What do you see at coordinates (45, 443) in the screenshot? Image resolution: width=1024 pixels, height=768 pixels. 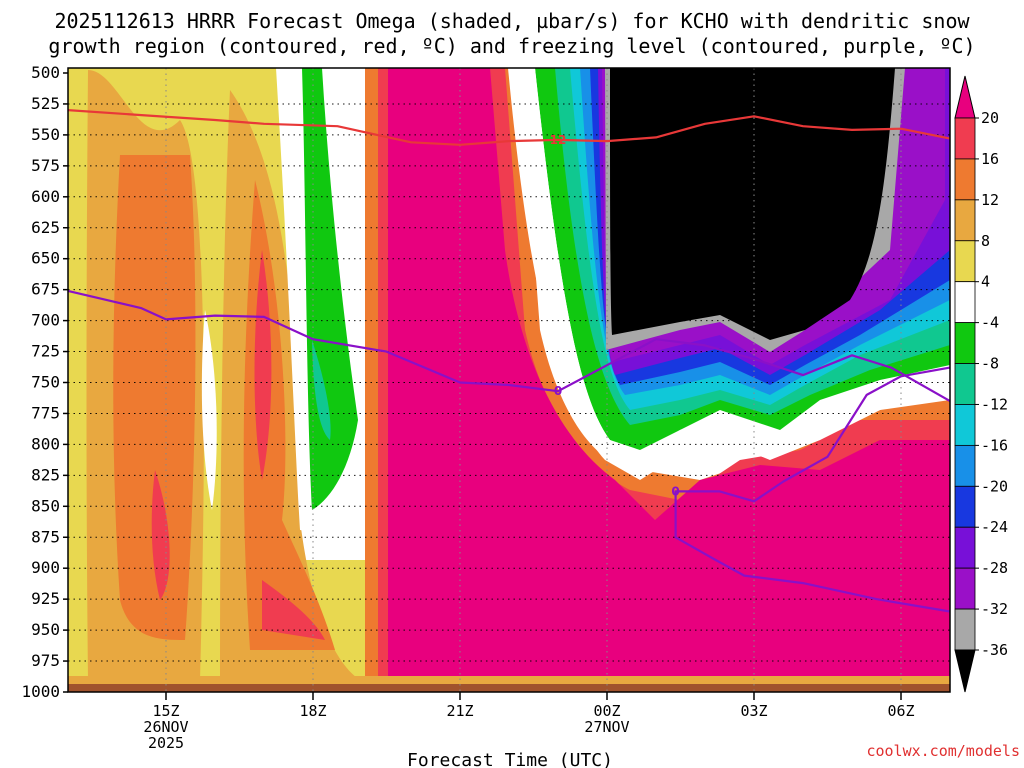 I see `y-tick-label: 800` at bounding box center [45, 443].